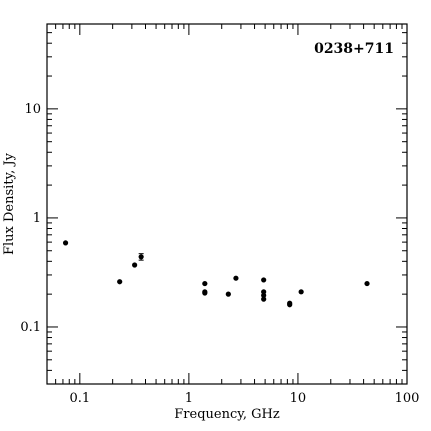  What do you see at coordinates (407, 398) in the screenshot?
I see `x-tick-label: 100` at bounding box center [407, 398].